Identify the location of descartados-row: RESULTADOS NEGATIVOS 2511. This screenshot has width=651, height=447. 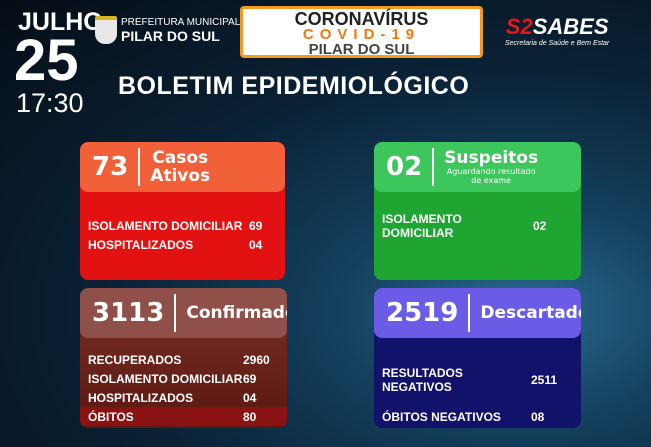
(470, 379).